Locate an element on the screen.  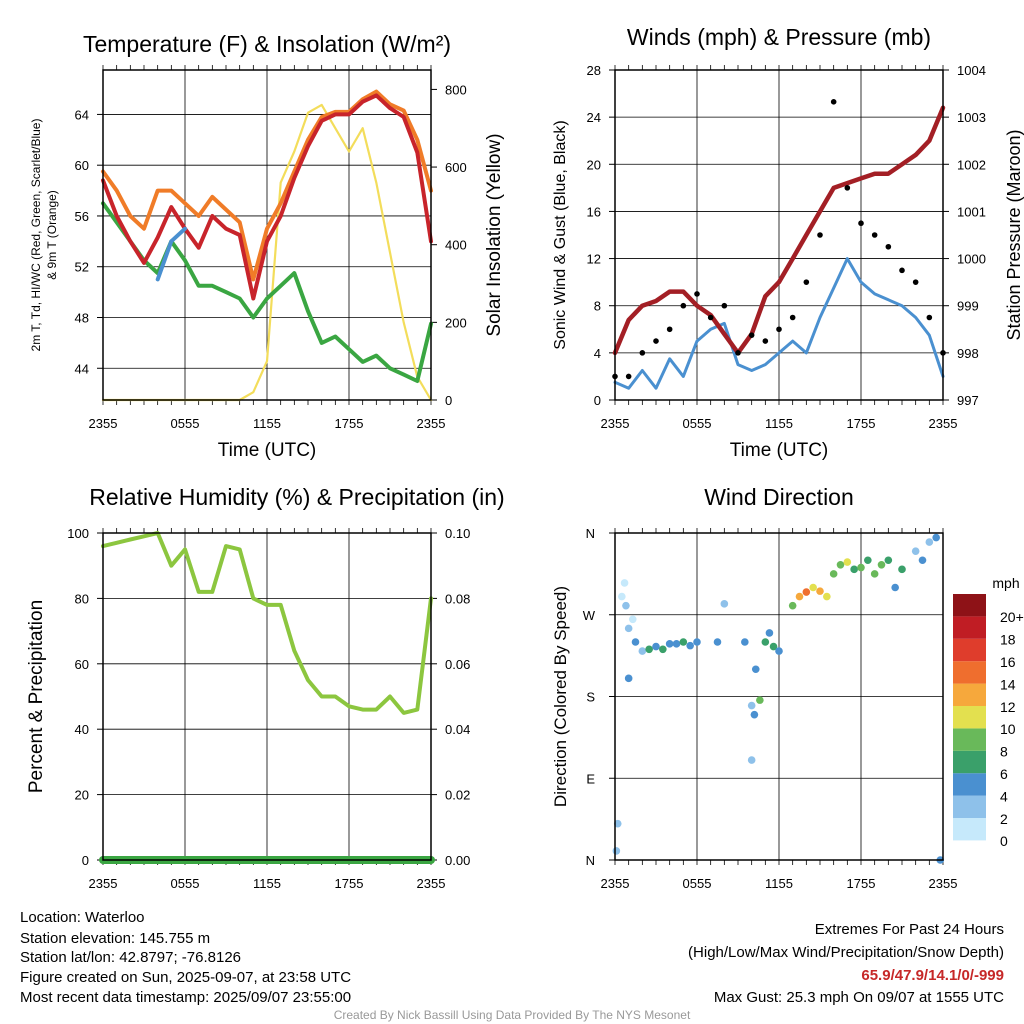
wind-ytick-right-label: 999 is located at coordinates (968, 306).